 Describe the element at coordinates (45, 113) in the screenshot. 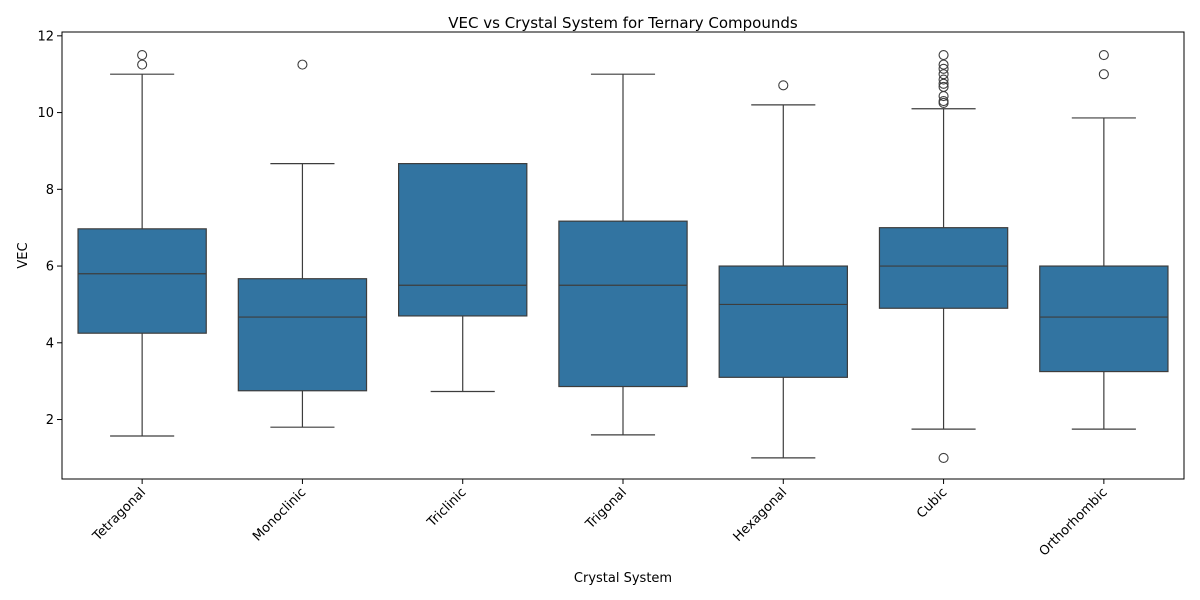

I see `y-tick-label: 10` at that location.